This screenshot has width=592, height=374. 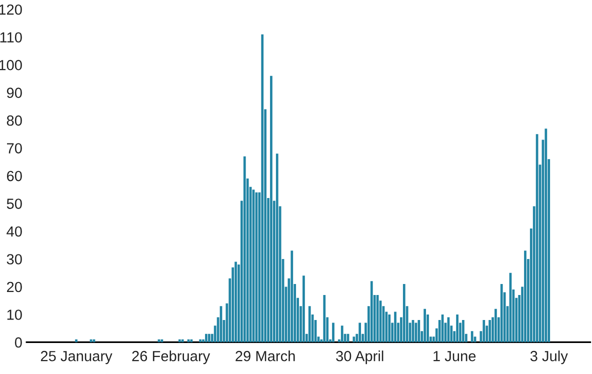 What do you see at coordinates (14, 259) in the screenshot?
I see `y-tick-label: 30` at bounding box center [14, 259].